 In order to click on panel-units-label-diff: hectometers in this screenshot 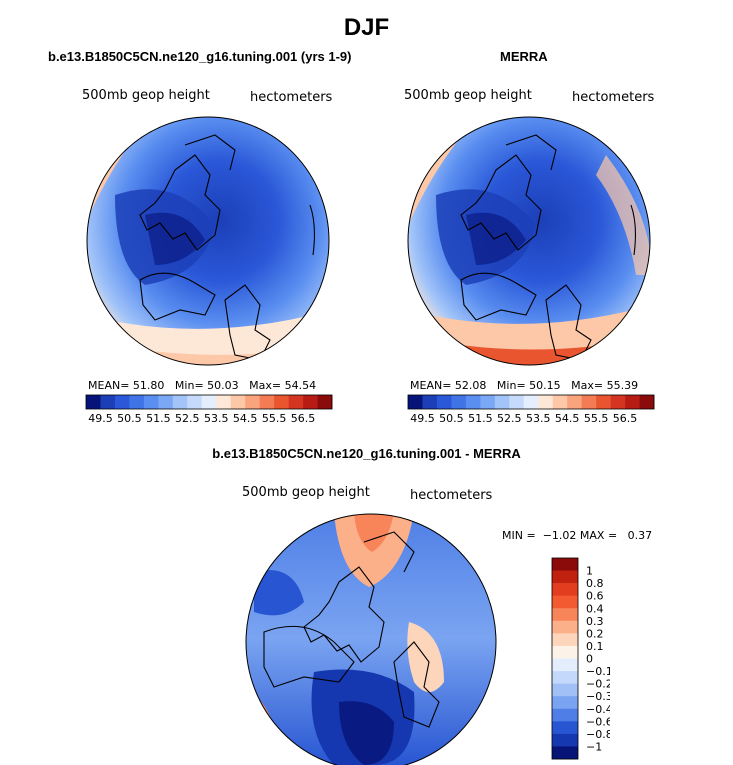, I will do `click(451, 495)`.